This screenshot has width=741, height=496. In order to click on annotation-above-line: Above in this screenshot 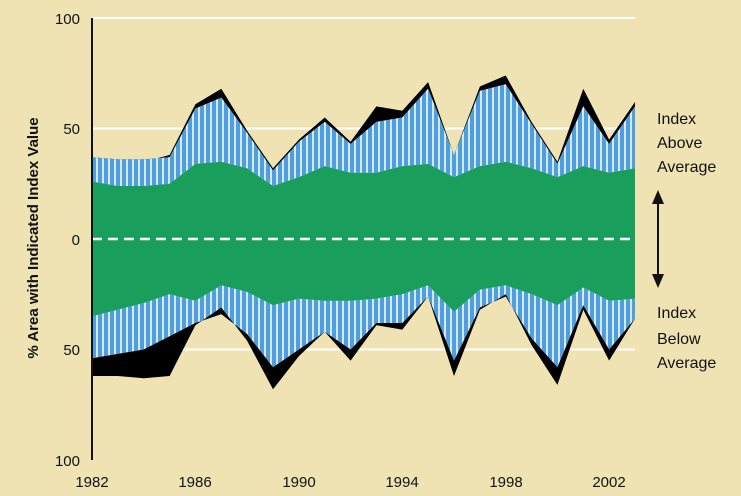, I will do `click(679, 143)`.